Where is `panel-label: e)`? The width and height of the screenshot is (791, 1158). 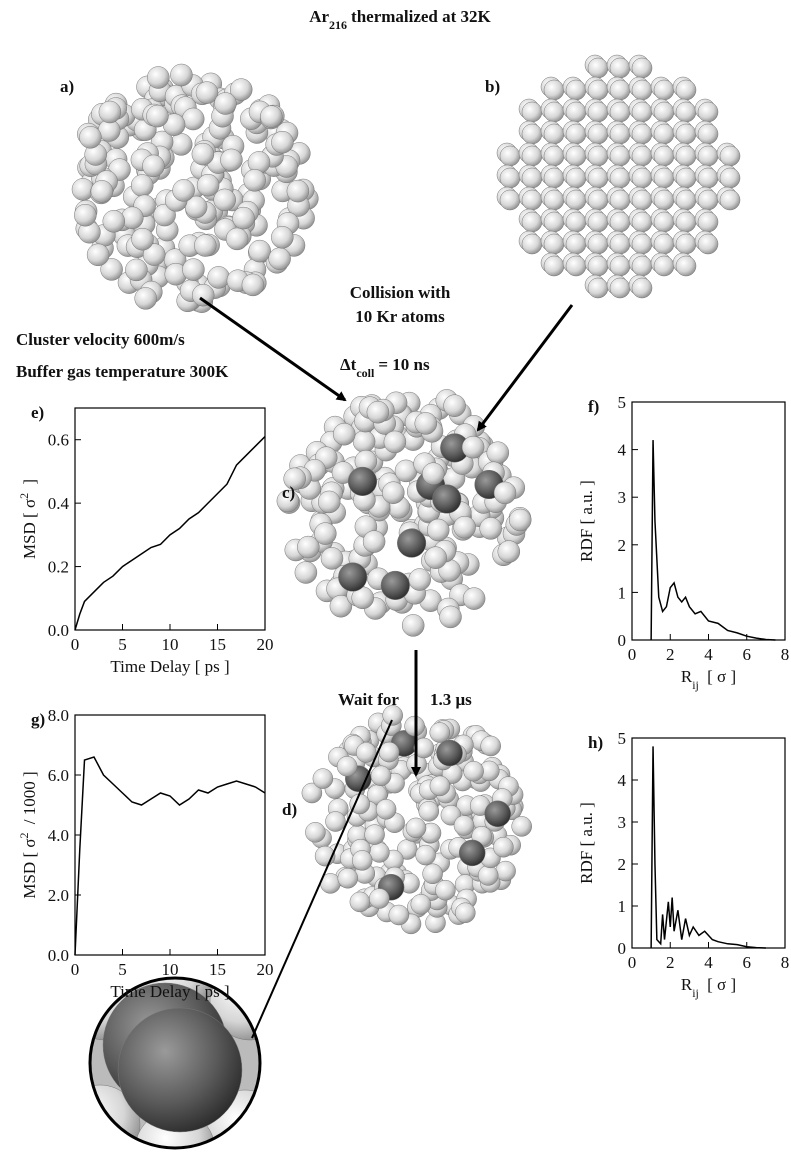
panel-label: e) is located at coordinates (37, 412).